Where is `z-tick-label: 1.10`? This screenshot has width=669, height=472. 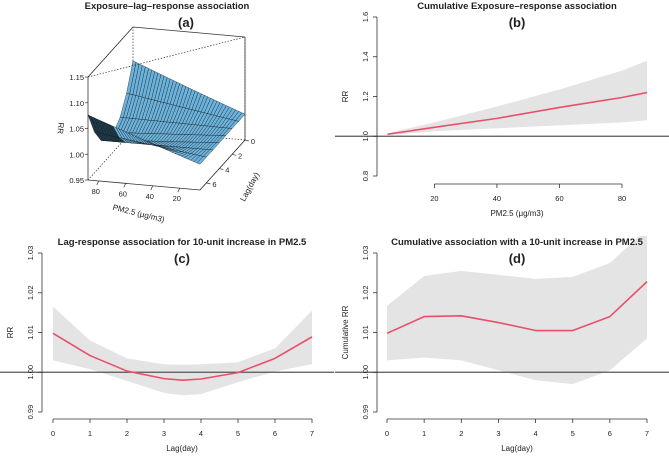
z-tick-label: 1.10 is located at coordinates (76, 103).